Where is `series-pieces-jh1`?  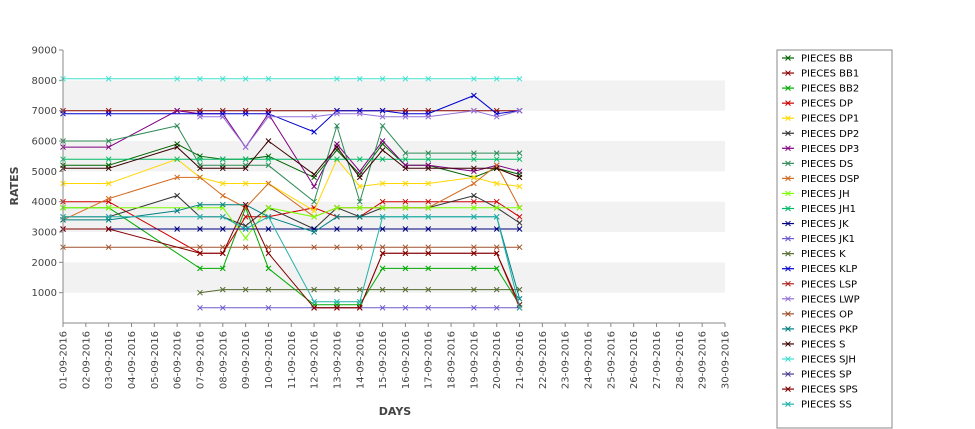 series-pieces-jh1 is located at coordinates (291, 159).